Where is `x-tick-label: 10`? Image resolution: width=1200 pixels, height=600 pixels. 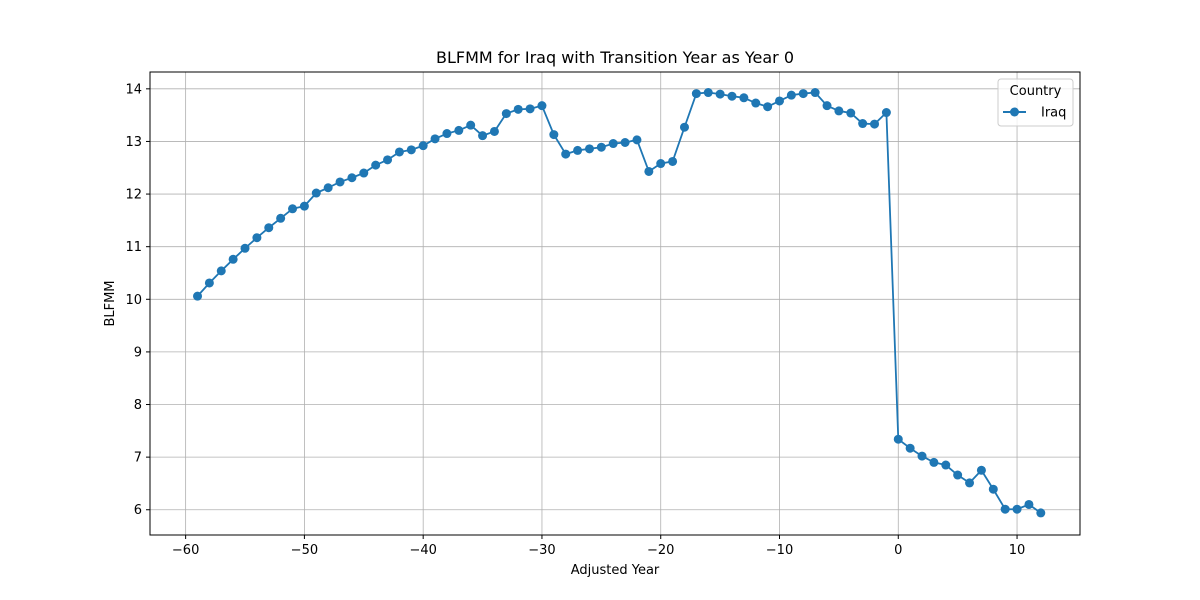 x-tick-label: 10 is located at coordinates (1017, 550).